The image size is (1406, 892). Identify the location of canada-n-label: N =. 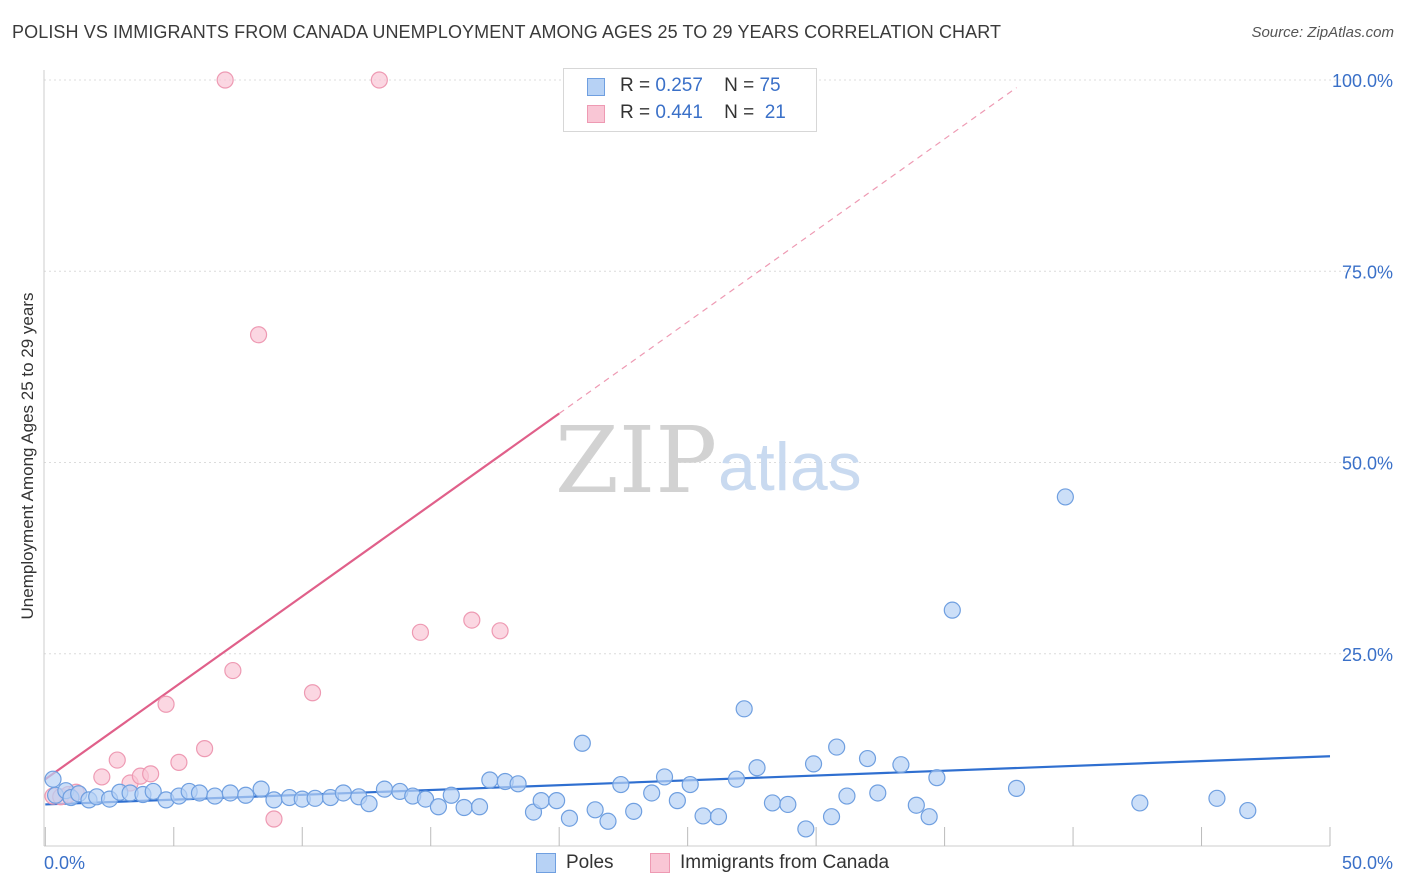
(739, 112).